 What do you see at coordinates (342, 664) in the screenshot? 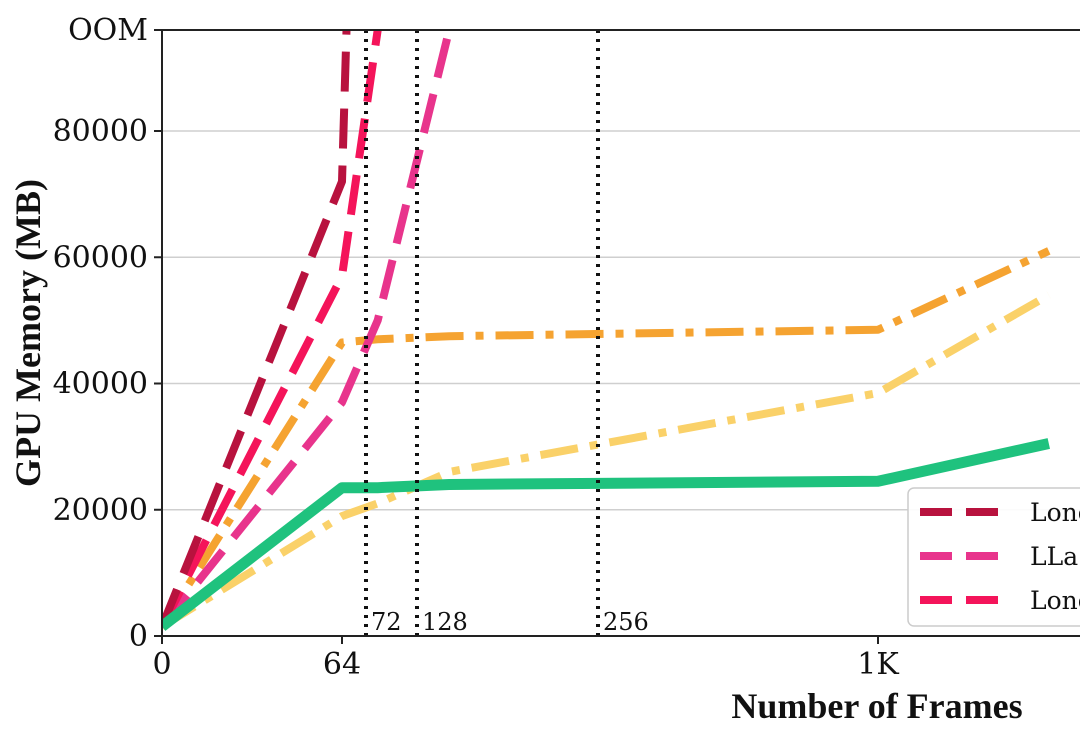
I see `x-tick-label: 64` at bounding box center [342, 664].